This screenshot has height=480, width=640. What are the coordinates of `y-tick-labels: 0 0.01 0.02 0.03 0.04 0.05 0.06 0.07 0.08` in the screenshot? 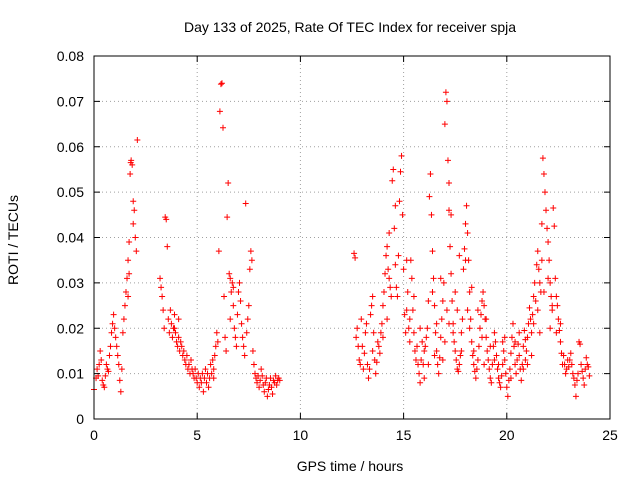 It's located at (70, 237).